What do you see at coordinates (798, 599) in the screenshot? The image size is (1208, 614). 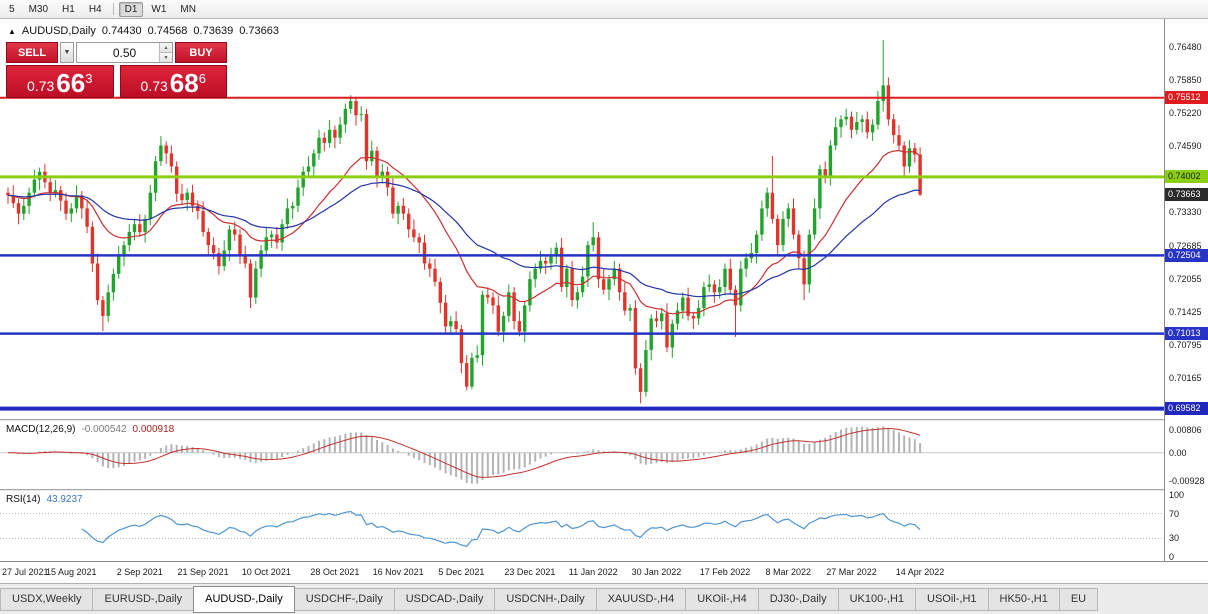 I see `tab-dj30-daily: DJ30-,Daily` at bounding box center [798, 599].